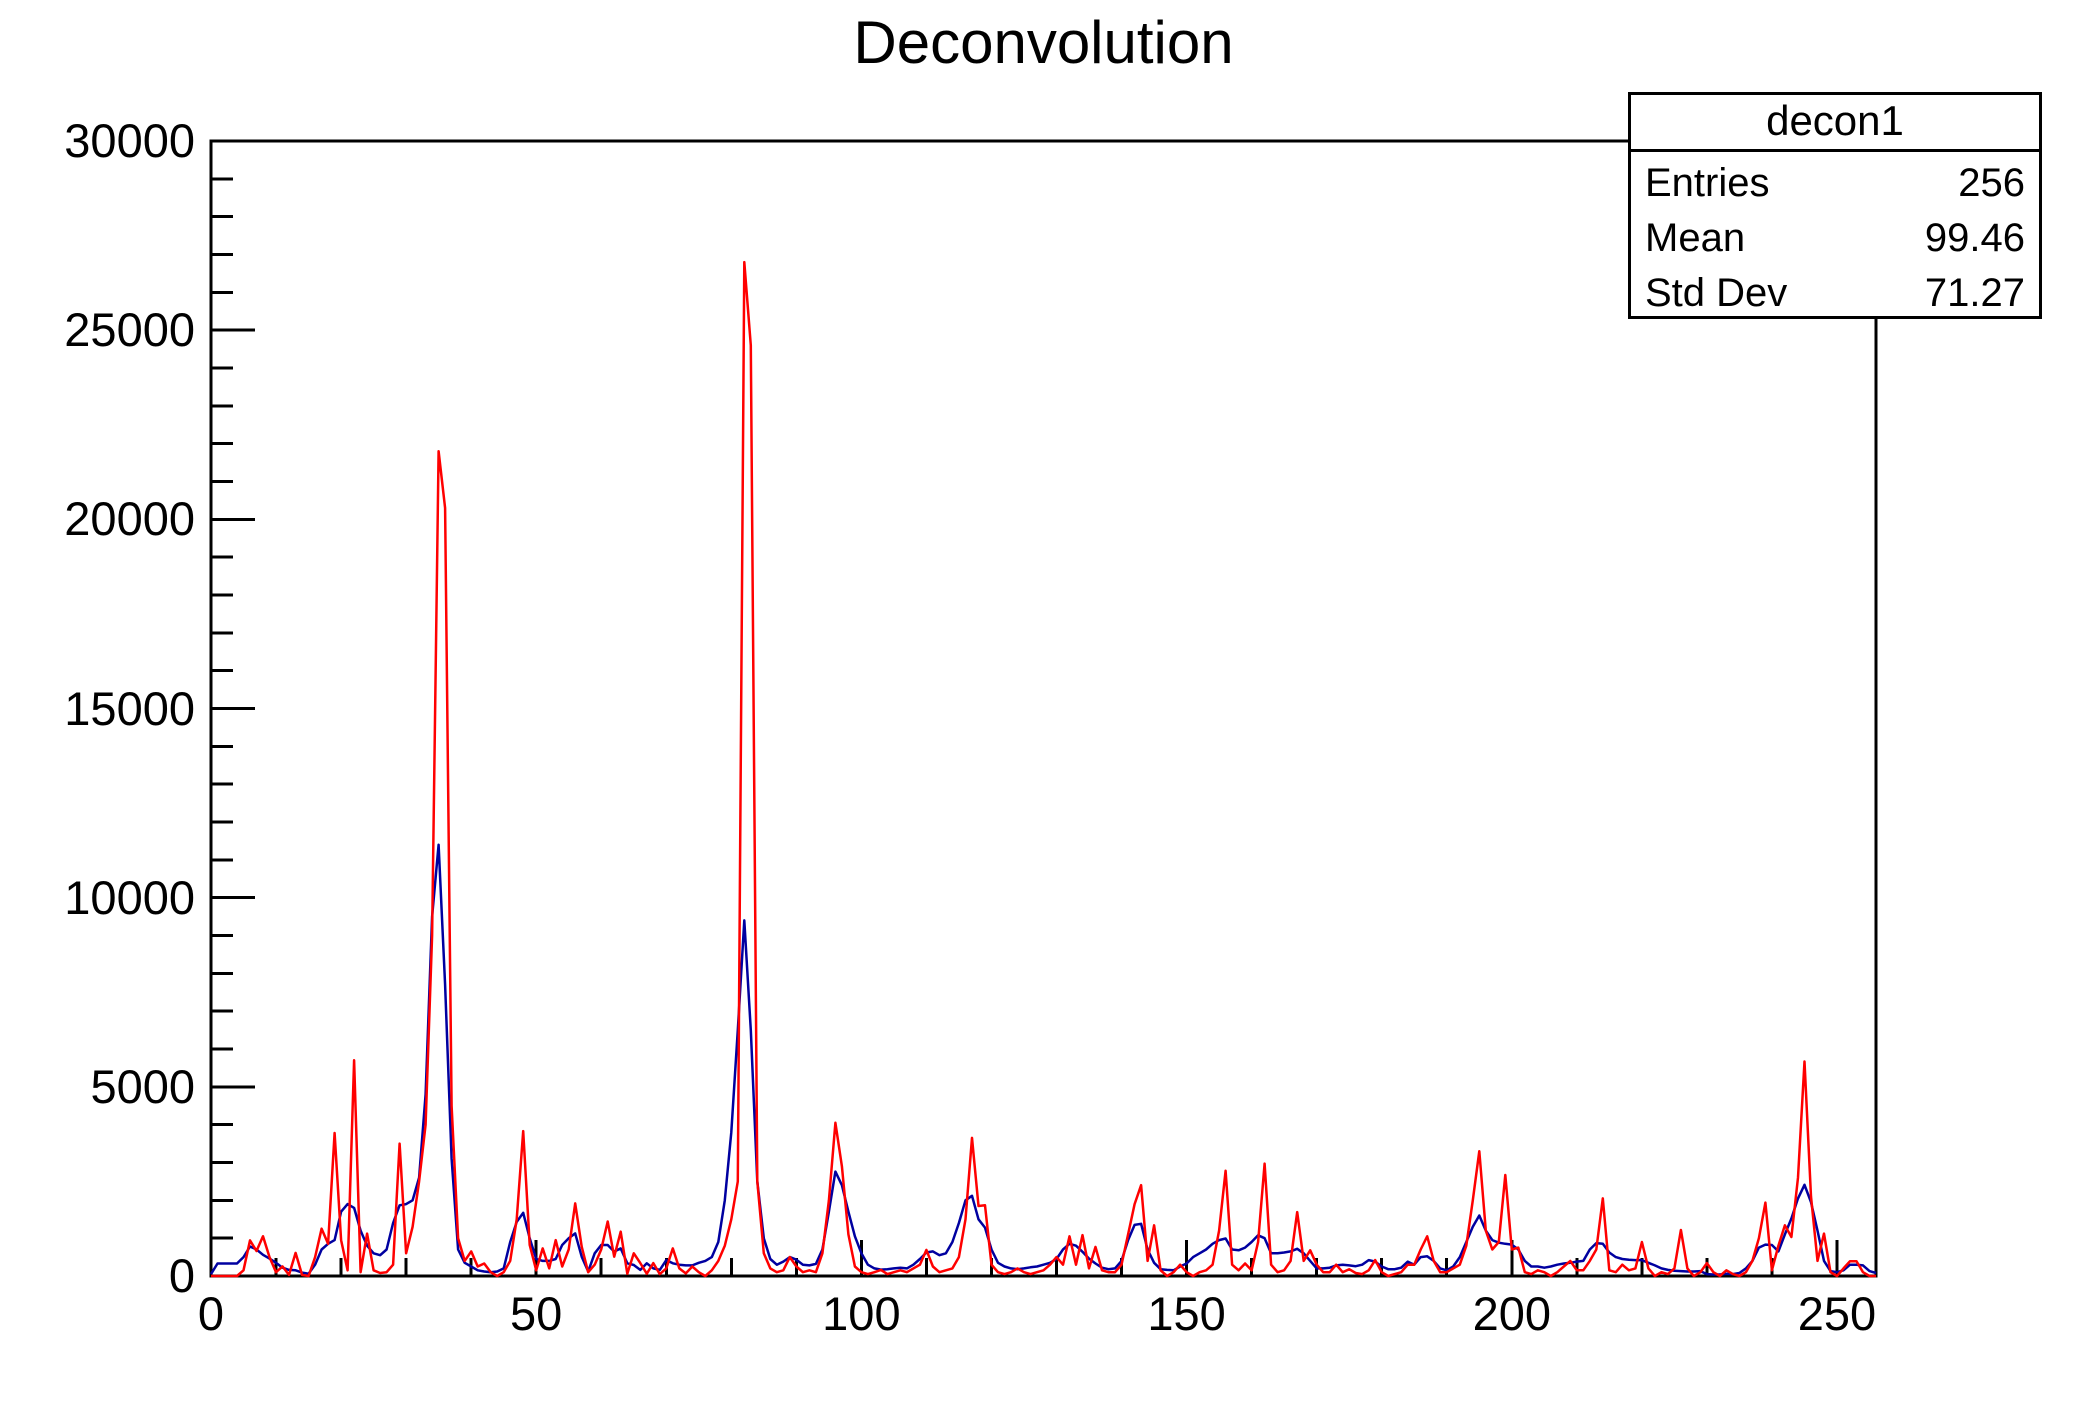 The width and height of the screenshot is (2088, 1416). Describe the element at coordinates (1186, 1313) in the screenshot. I see `x-axis-tick-label: 150` at that location.